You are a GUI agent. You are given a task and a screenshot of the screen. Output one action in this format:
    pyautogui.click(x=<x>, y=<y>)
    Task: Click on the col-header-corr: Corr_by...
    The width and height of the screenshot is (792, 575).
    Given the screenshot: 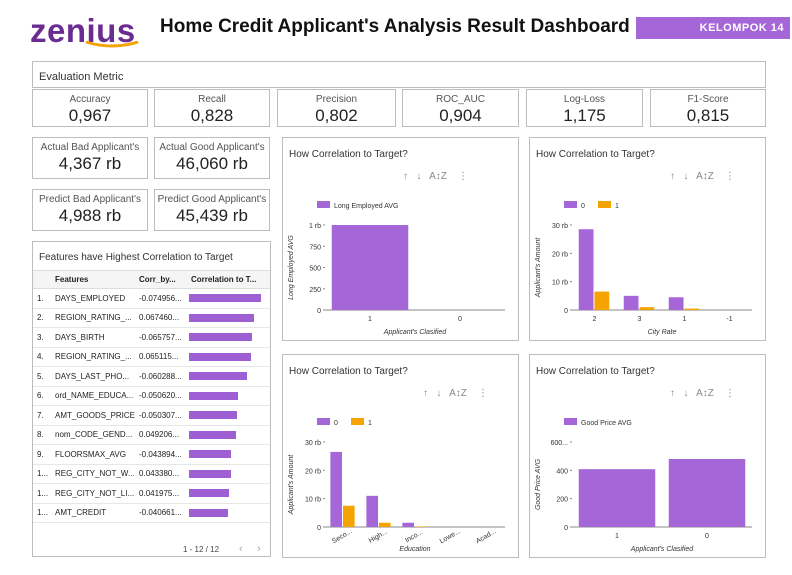 What is the action you would take?
    pyautogui.click(x=161, y=279)
    